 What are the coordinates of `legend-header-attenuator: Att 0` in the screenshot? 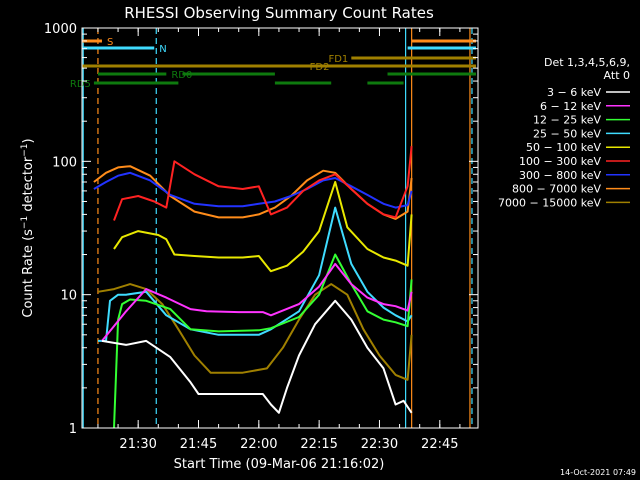 It's located at (617, 75).